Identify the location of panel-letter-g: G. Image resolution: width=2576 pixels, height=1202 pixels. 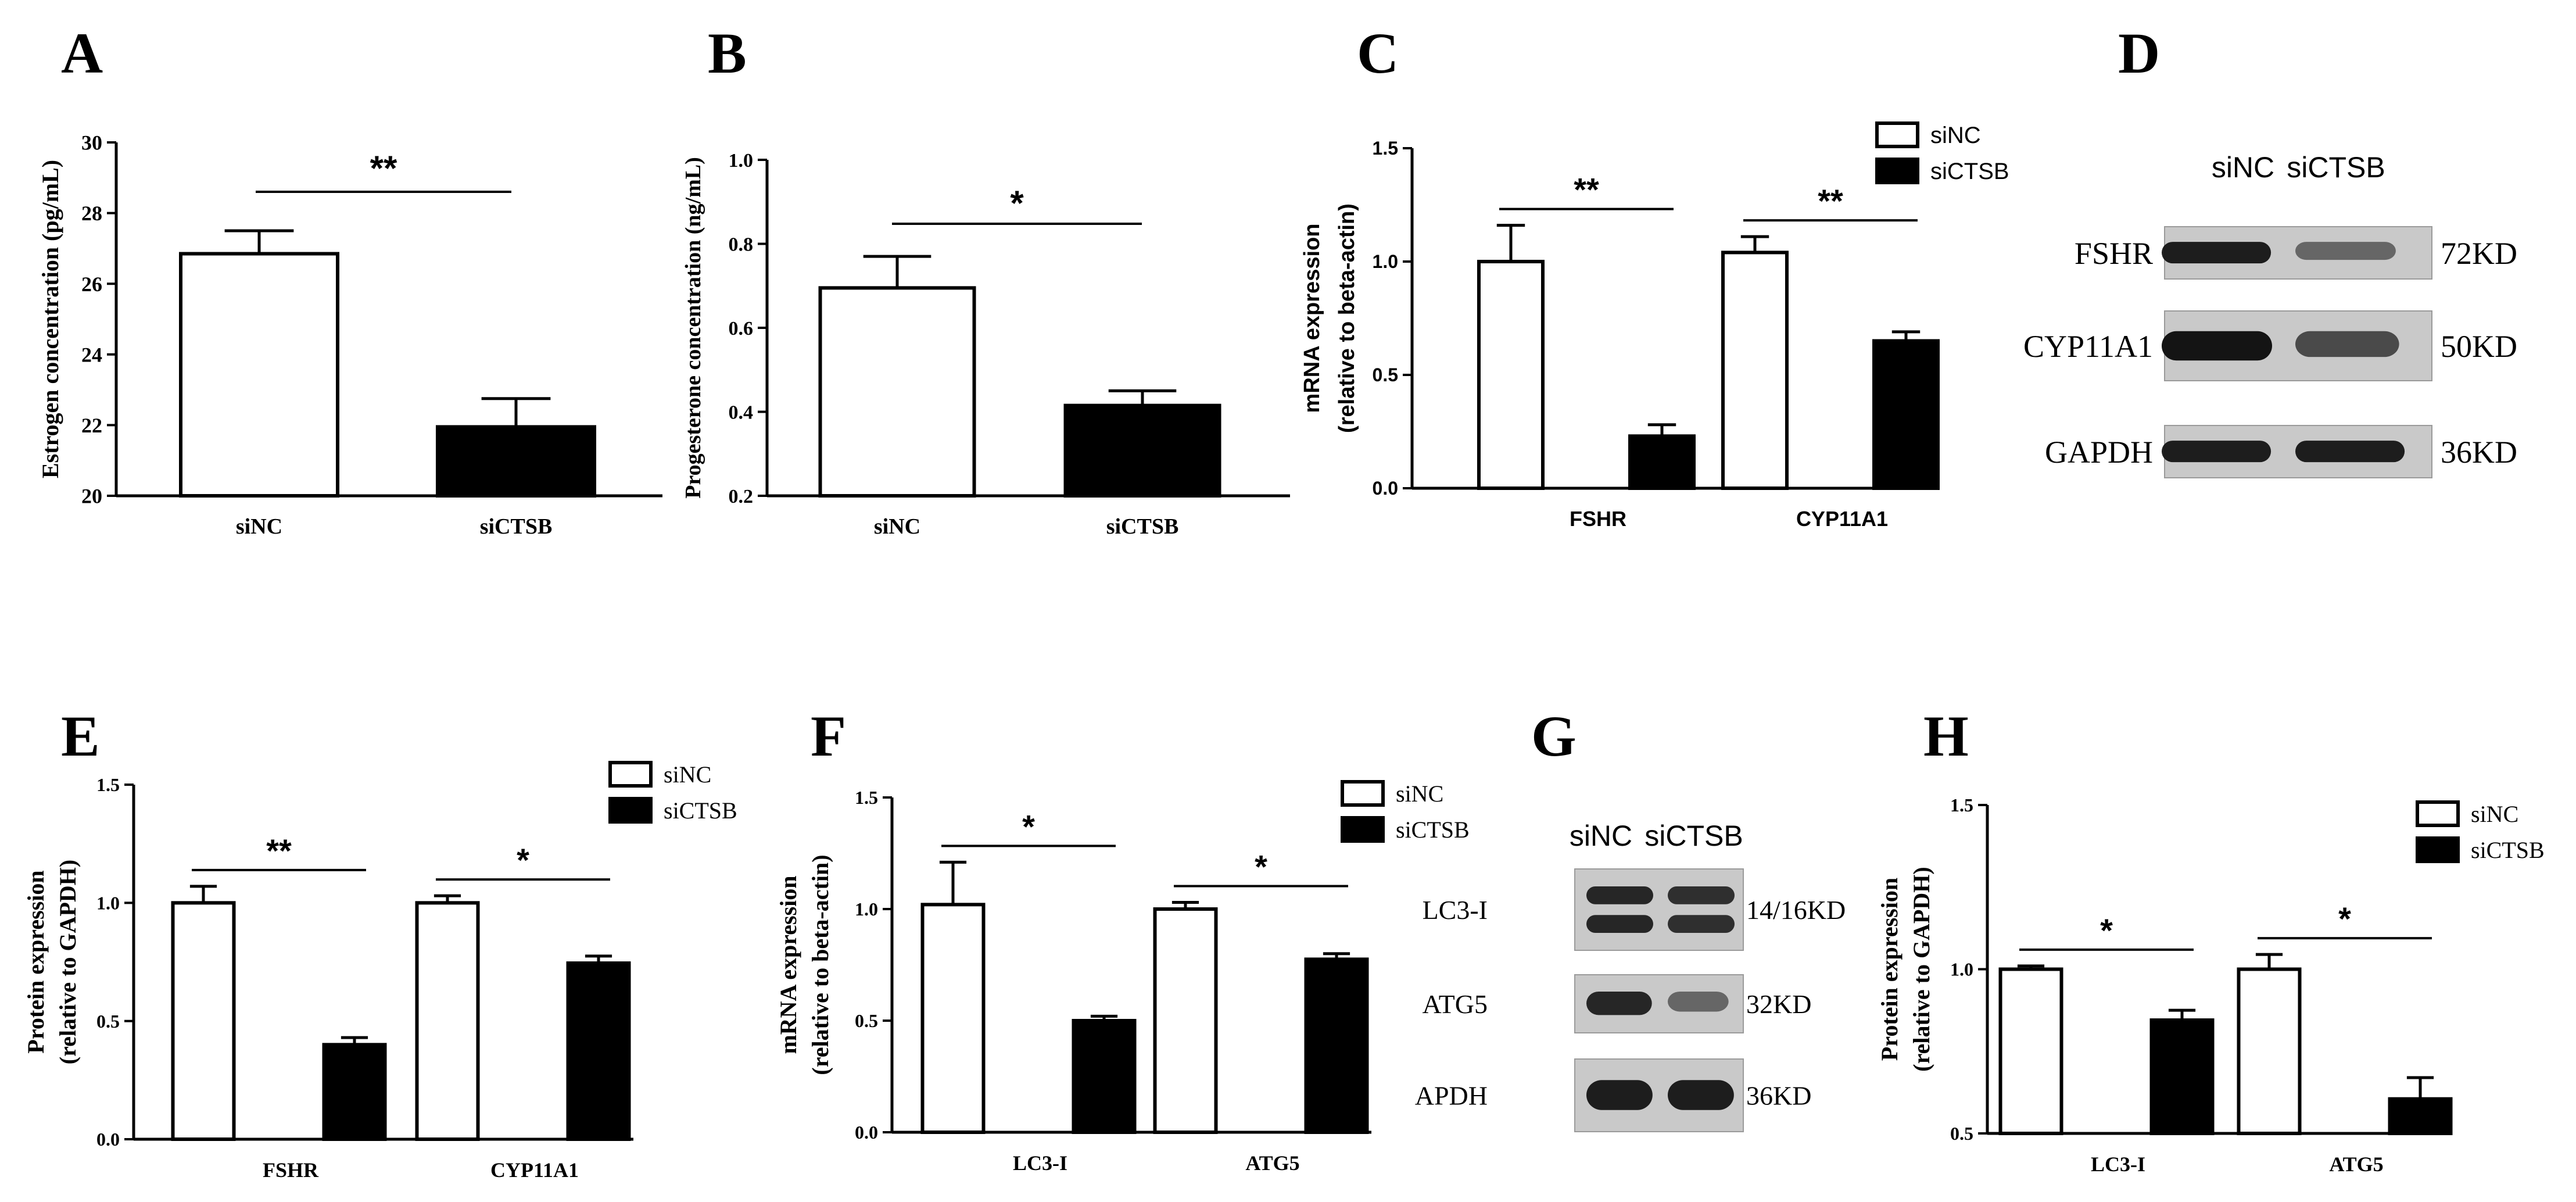
(1554, 736).